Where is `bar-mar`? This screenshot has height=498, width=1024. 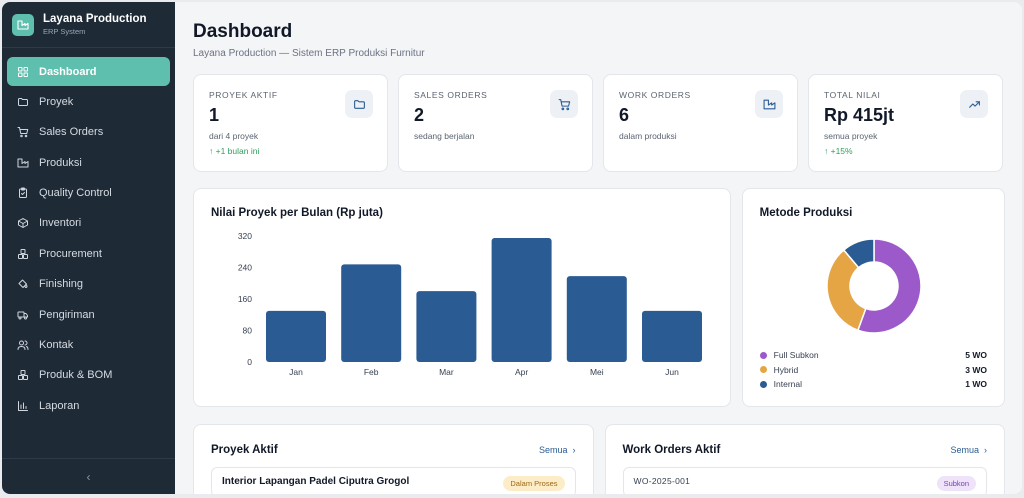 bar-mar is located at coordinates (446, 326).